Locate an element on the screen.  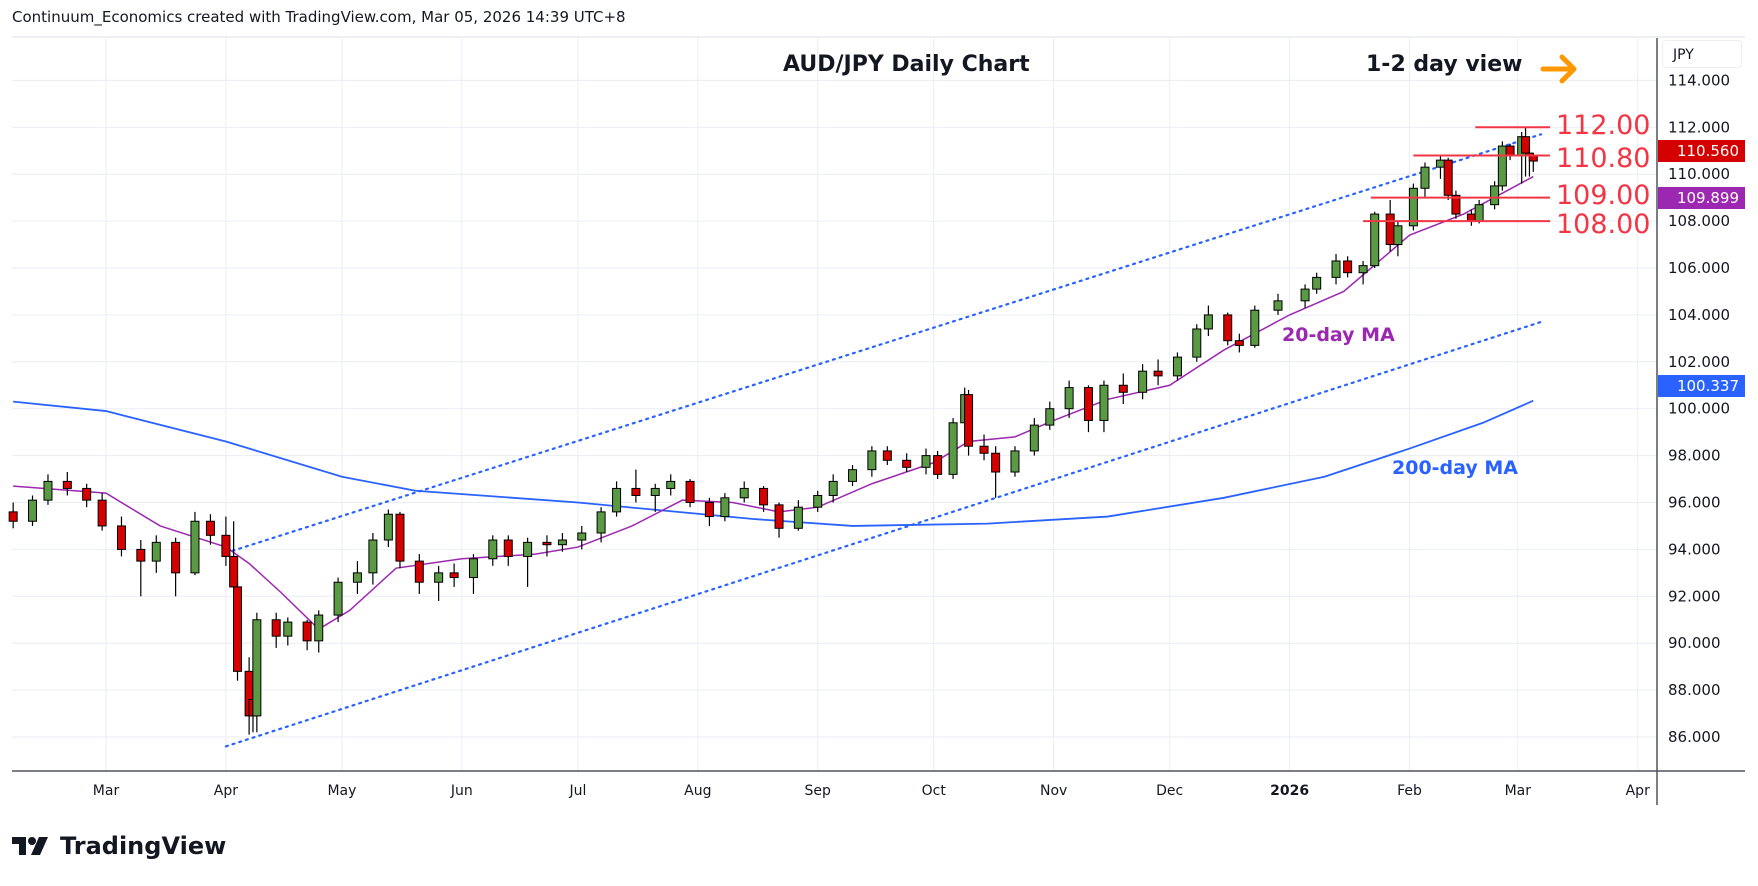
ma200-line is located at coordinates (773, 463).